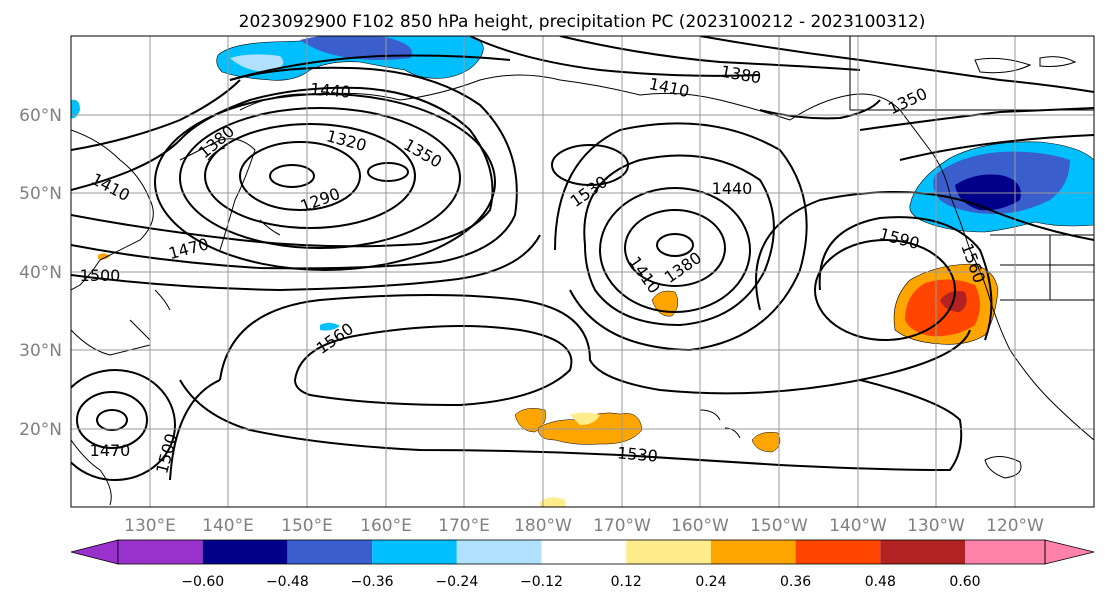  Describe the element at coordinates (356, 48) in the screenshot. I see `precip-blob-north-core` at that location.